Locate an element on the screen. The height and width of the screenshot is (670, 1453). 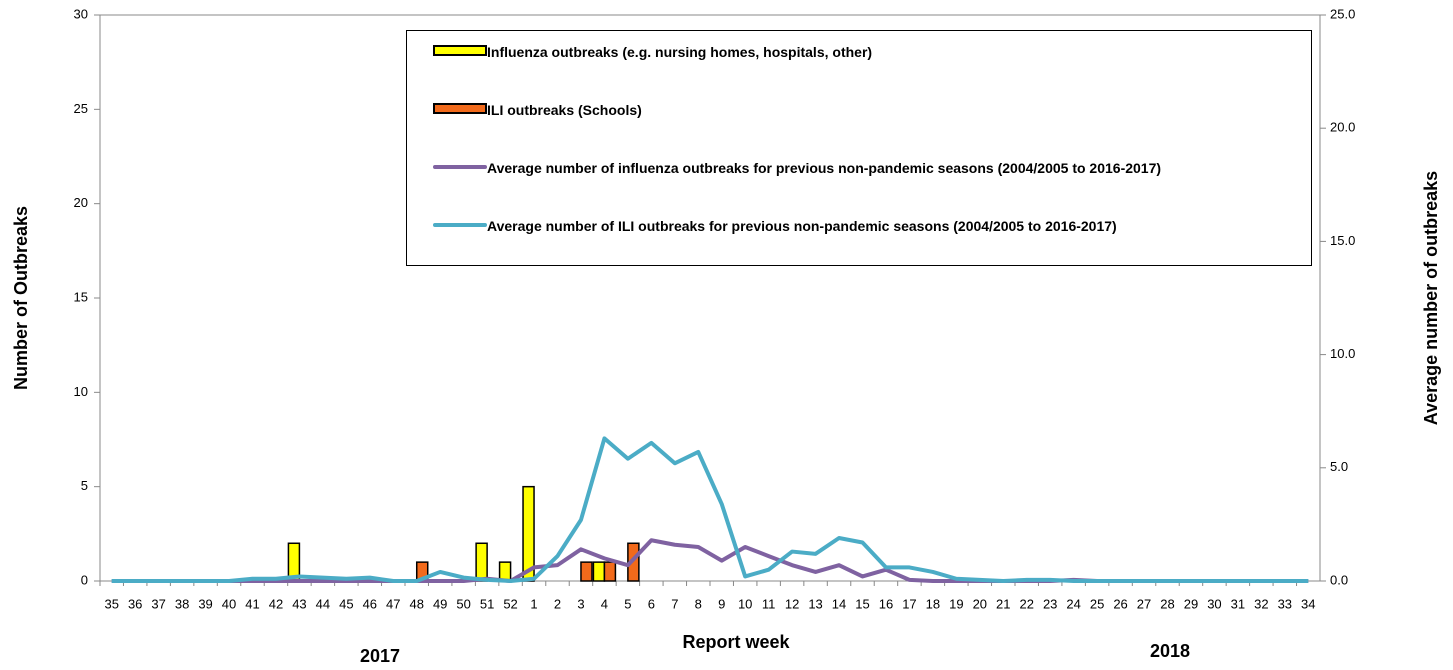
x-tick-label: 48 is located at coordinates (416, 603).